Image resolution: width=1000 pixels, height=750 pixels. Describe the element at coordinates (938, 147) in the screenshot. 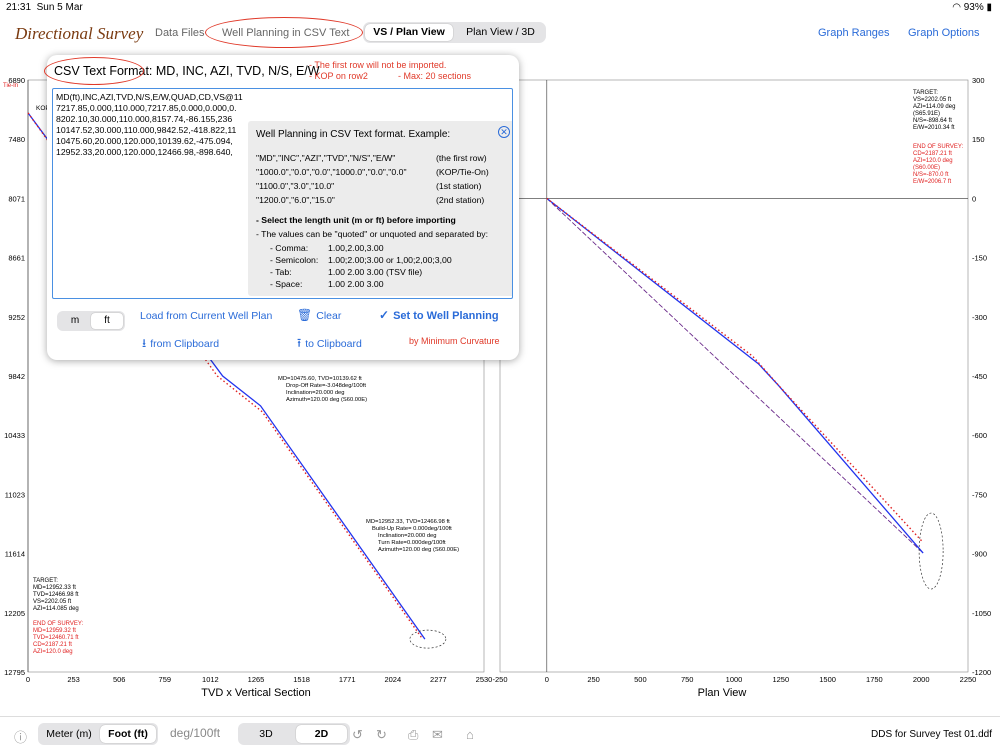

I see `plan-end-survey-info: END OF SURVEY:` at that location.